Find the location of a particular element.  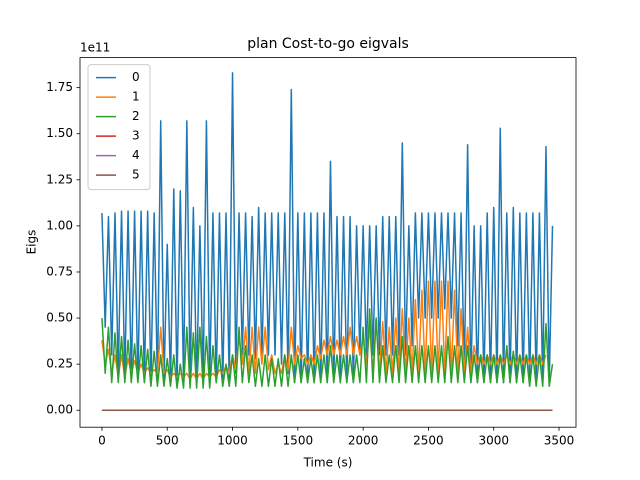

y-tick-label: 1.25 is located at coordinates (59, 179).